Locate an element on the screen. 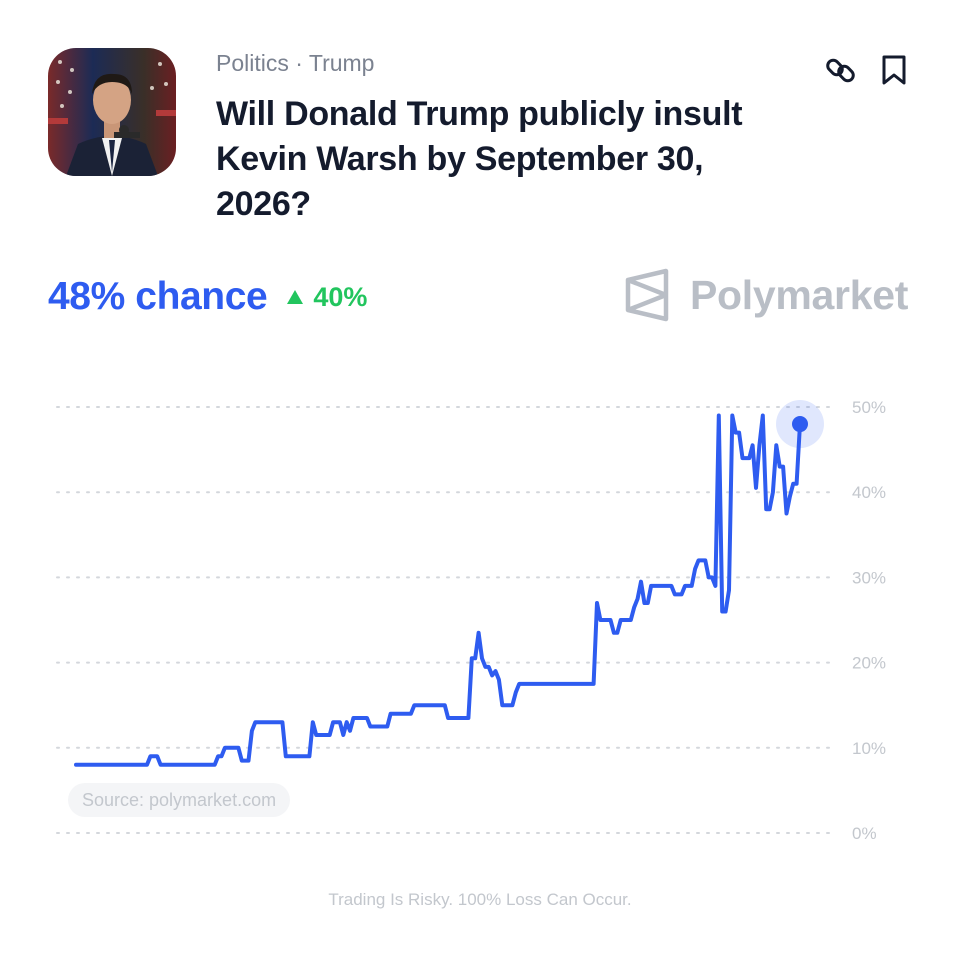 Image resolution: width=960 pixels, height=960 pixels. y-tick-label: 0% is located at coordinates (864, 833).